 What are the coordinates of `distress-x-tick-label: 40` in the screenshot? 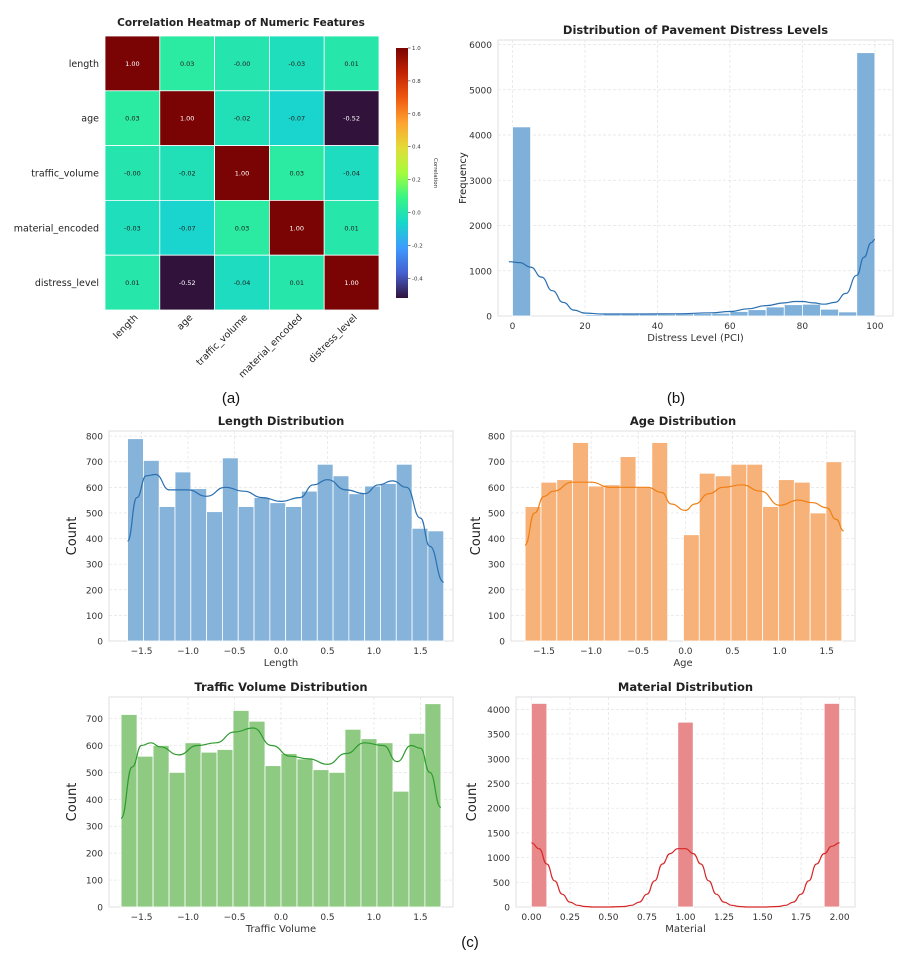 It's located at (658, 327).